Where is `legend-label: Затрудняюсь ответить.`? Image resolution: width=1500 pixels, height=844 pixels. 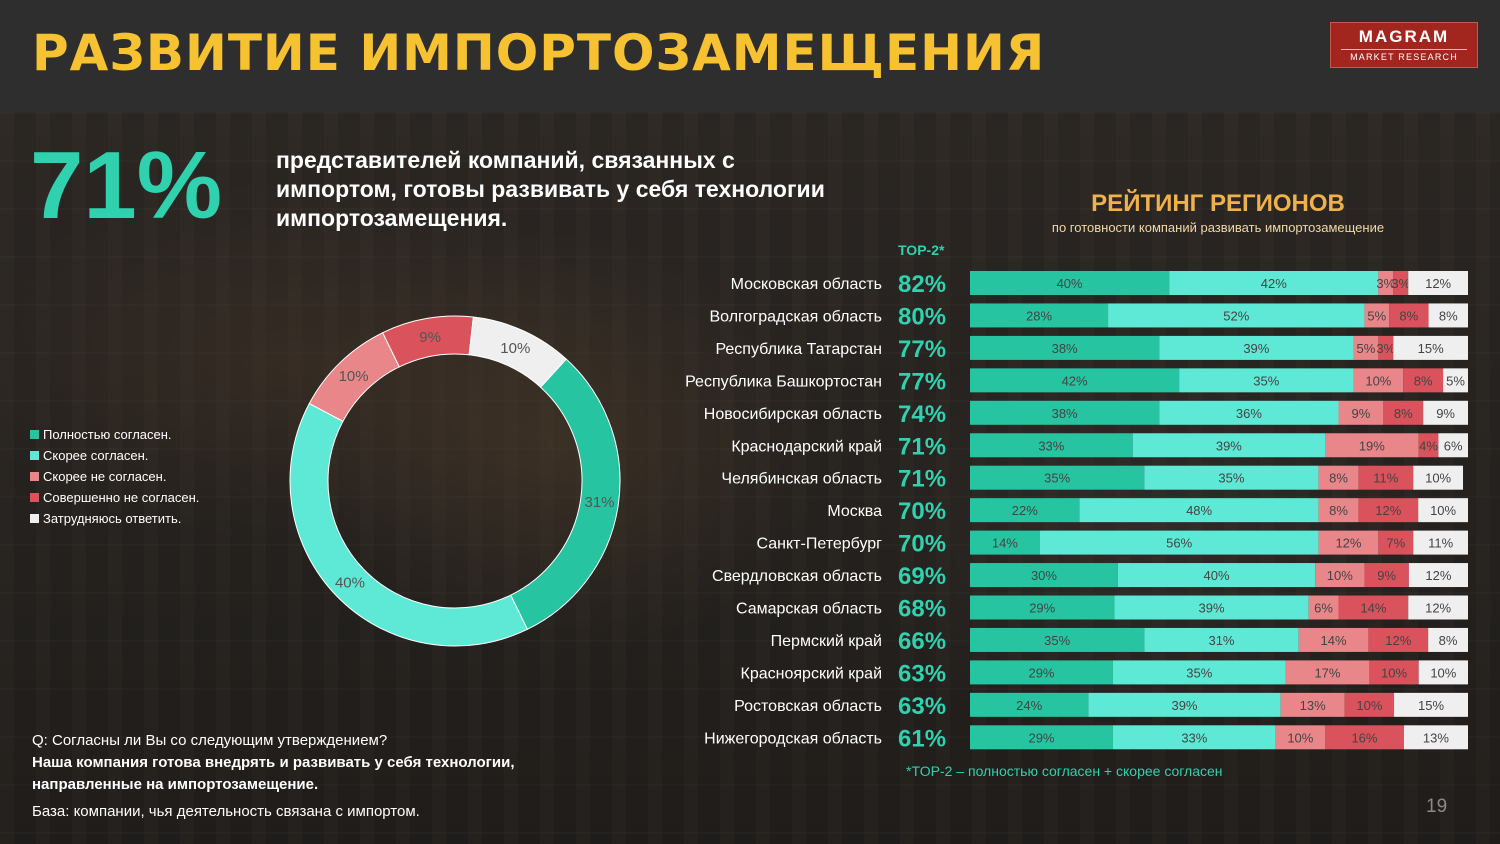
legend-label: Затрудняюсь ответить. is located at coordinates (112, 518).